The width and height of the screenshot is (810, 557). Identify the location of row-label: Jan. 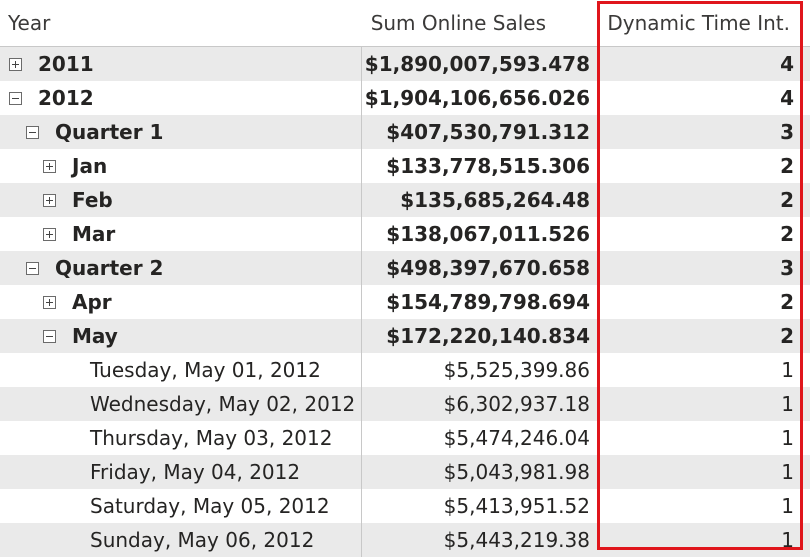
(90, 166).